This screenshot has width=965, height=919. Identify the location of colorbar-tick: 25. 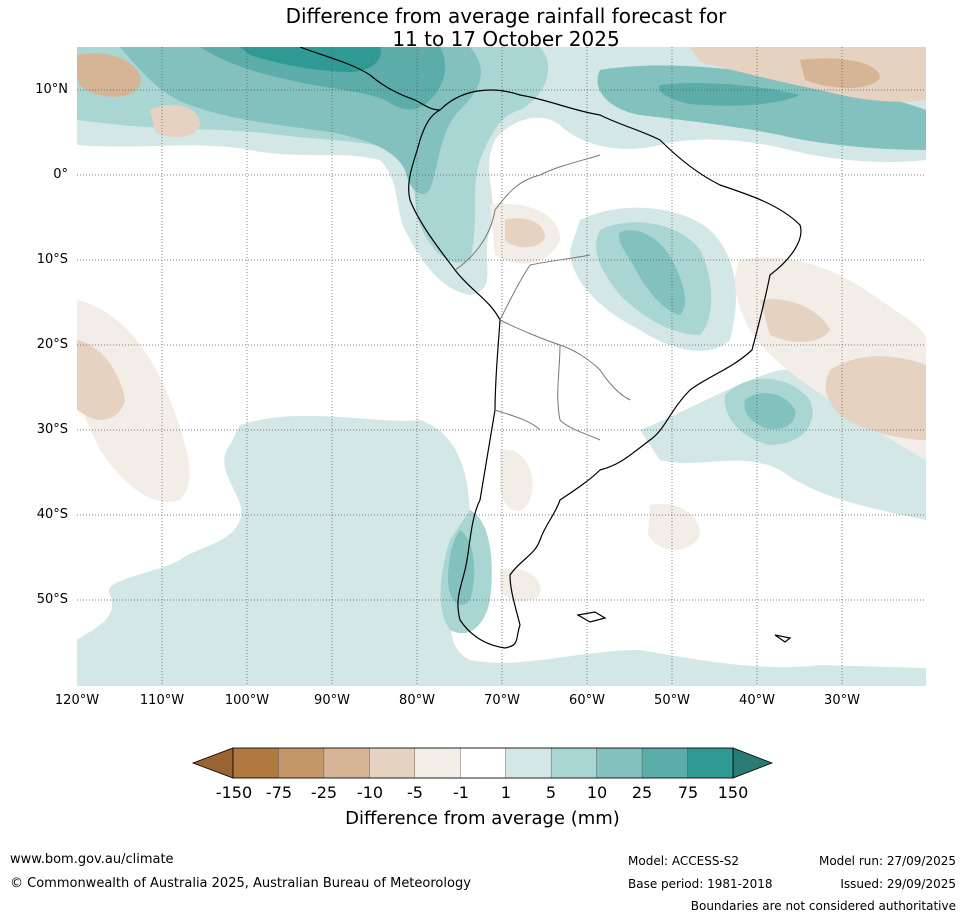
(642, 792).